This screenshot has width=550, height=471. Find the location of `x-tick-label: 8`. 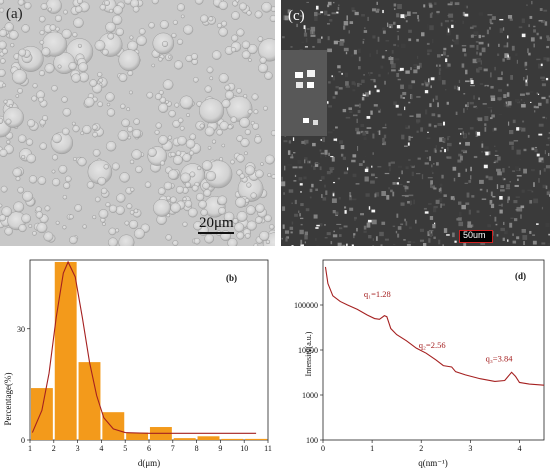

x-tick-label: 8 is located at coordinates (197, 448).